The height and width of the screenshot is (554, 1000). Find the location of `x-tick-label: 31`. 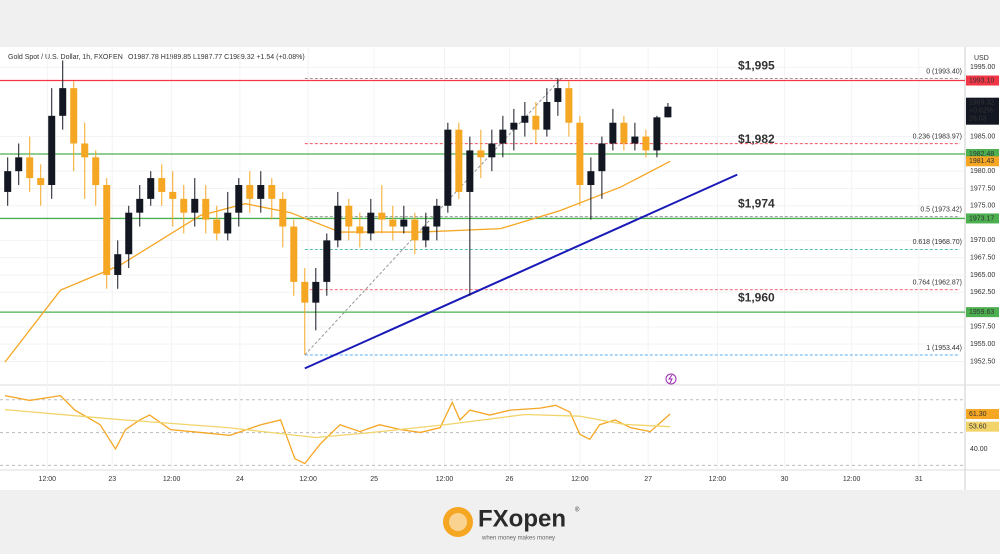

x-tick-label: 31 is located at coordinates (919, 479).